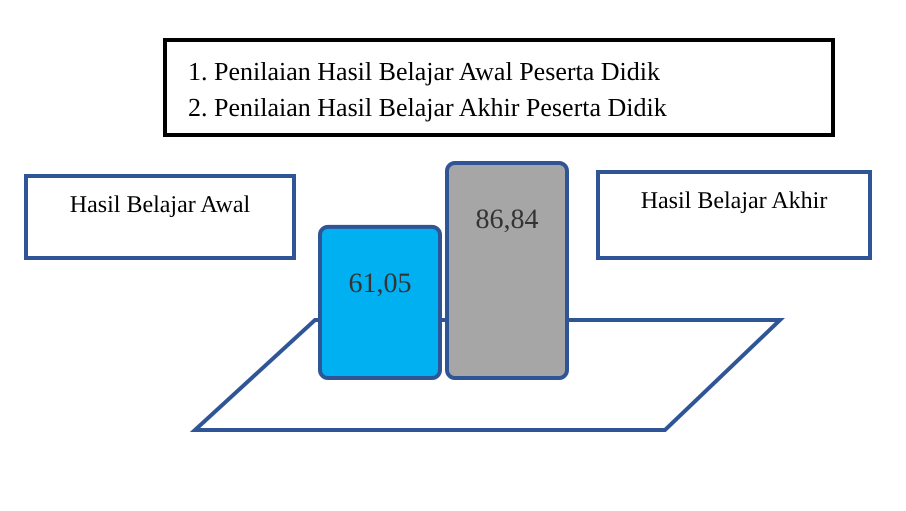  I want to click on x-tick-label: Hasil Belajar Awal, so click(160, 205).